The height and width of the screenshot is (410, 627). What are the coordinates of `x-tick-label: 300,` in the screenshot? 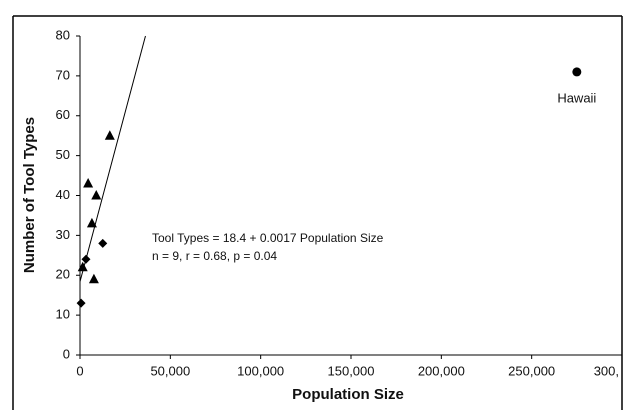 It's located at (606, 370).